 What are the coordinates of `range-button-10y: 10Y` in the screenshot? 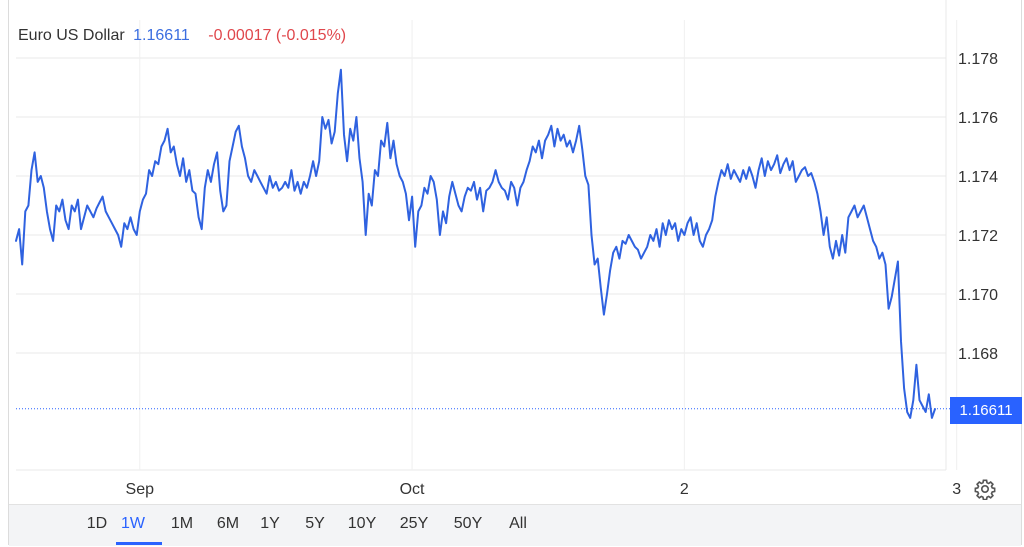 It's located at (362, 523).